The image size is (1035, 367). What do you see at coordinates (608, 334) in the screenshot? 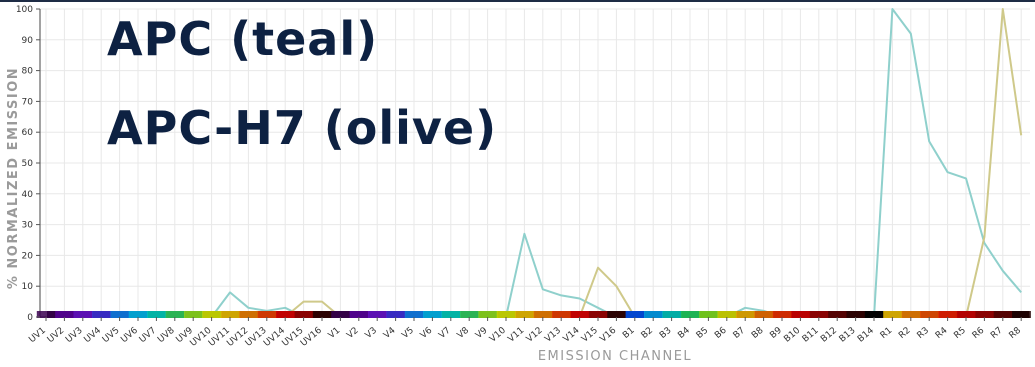
I see `x-tick-label: V16` at bounding box center [608, 334].